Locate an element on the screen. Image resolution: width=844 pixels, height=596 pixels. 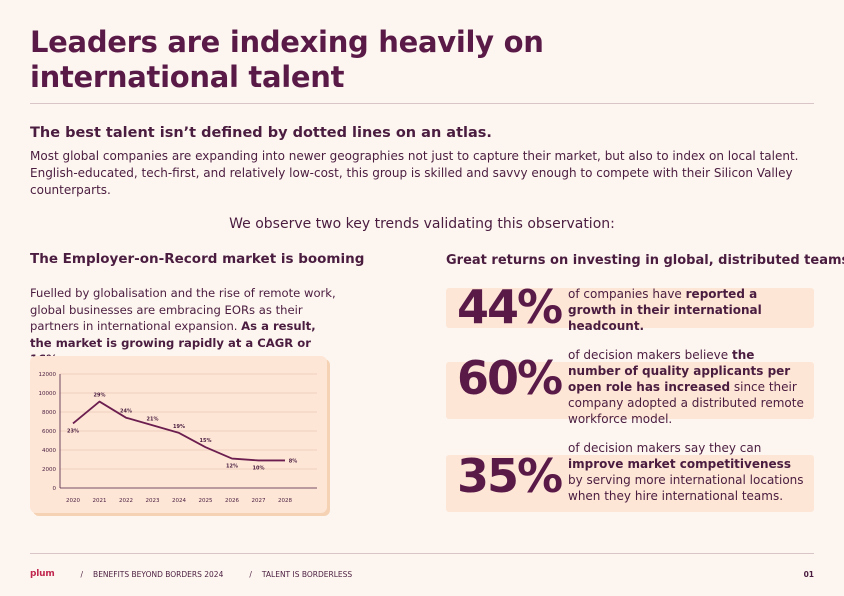
data-label: 23% is located at coordinates (73, 431).